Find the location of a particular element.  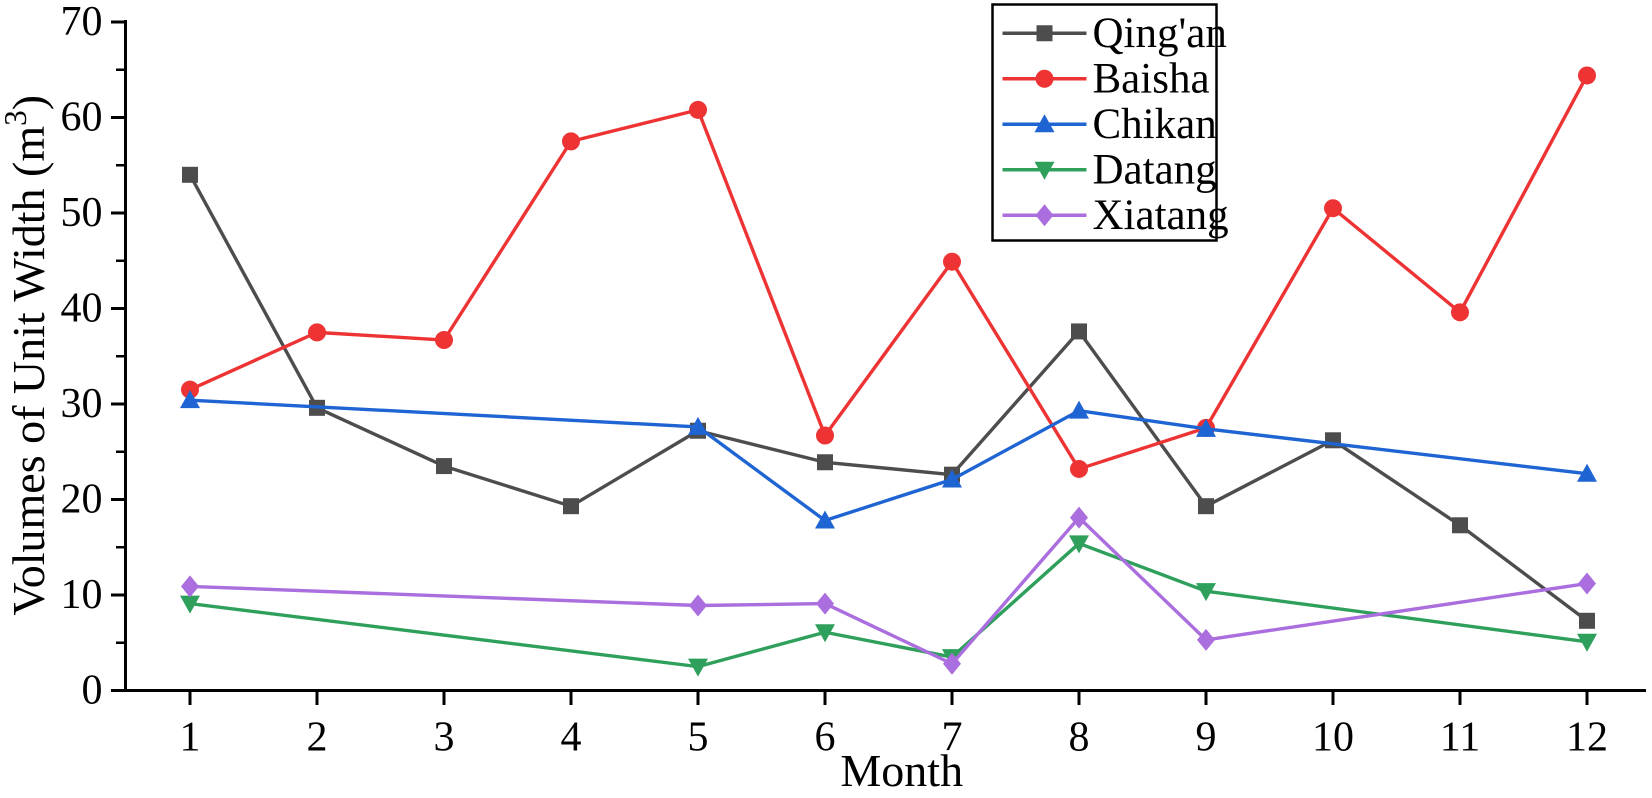

legend-label-qing-an: Qing'an is located at coordinates (1160, 33).